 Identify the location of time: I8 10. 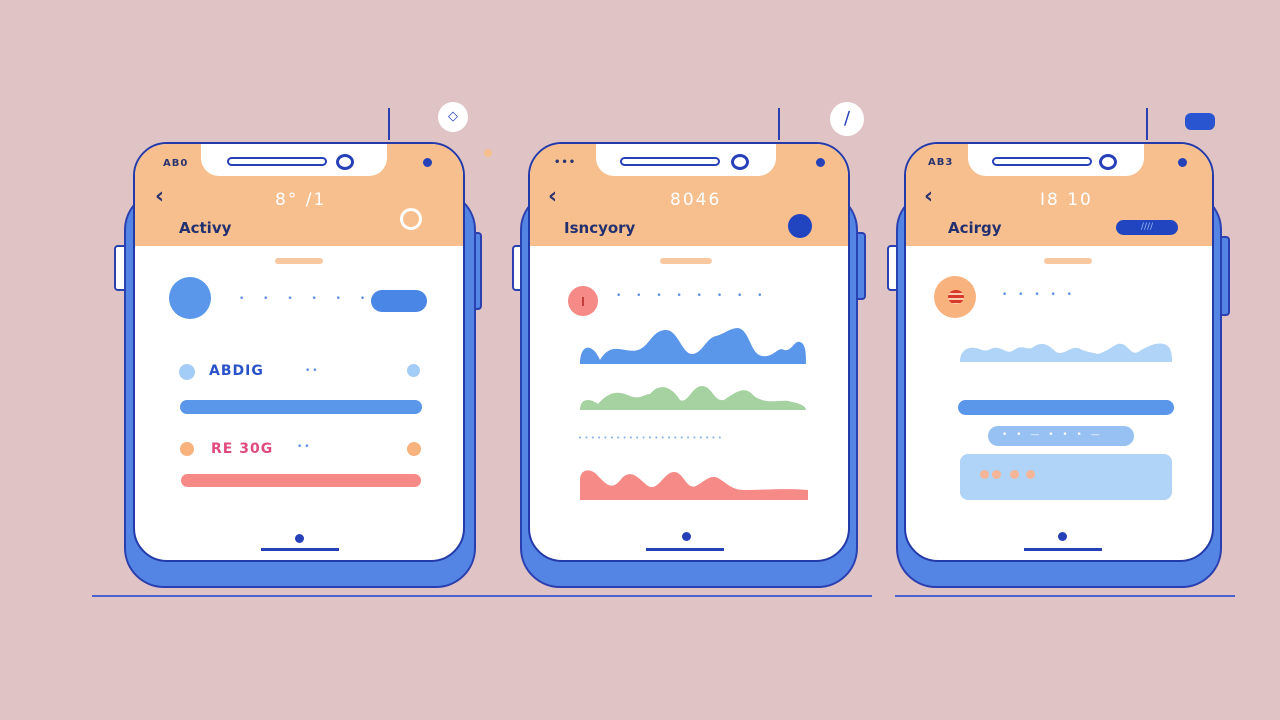
(1066, 200).